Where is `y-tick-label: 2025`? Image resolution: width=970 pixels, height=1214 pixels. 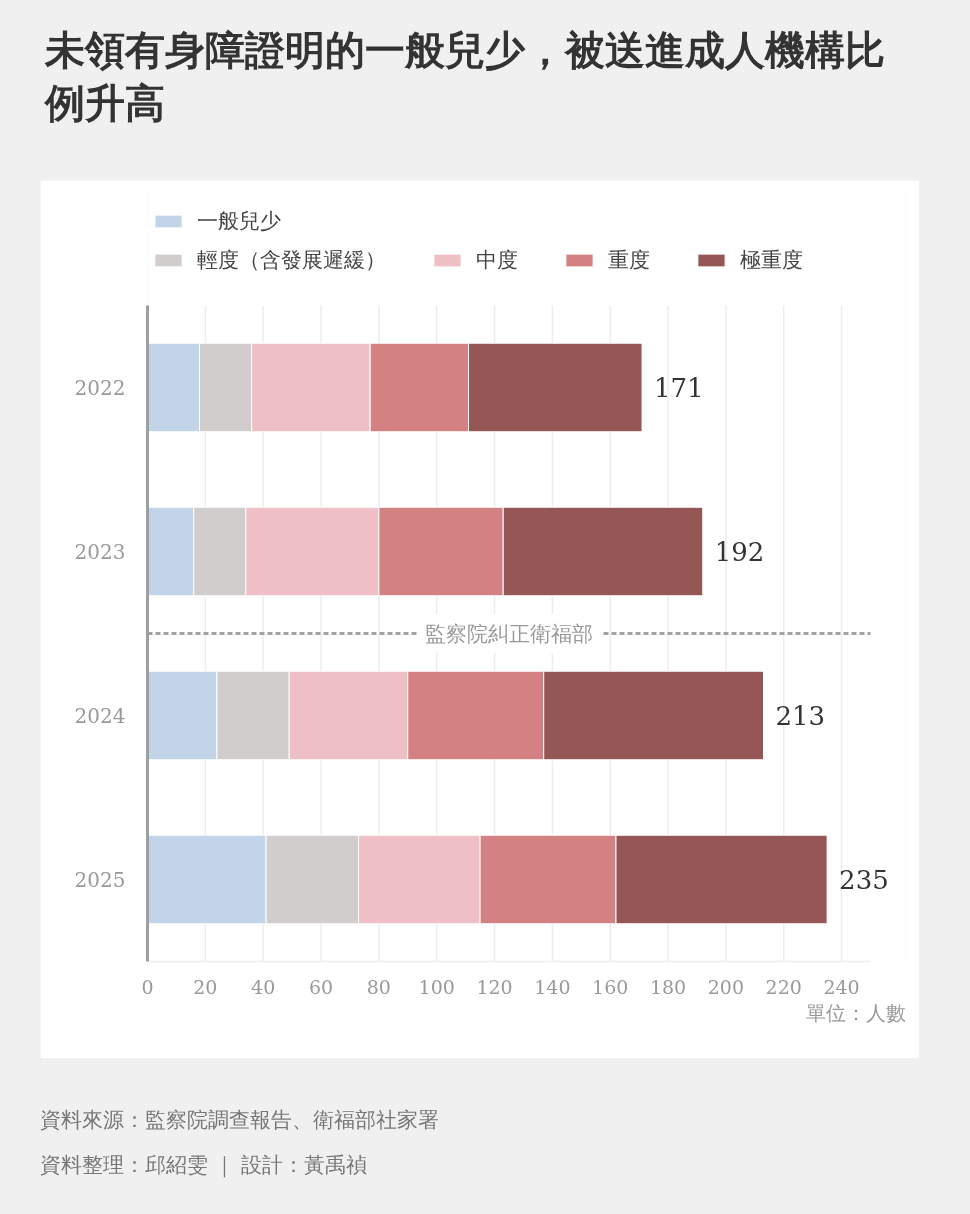 y-tick-label: 2025 is located at coordinates (100, 880).